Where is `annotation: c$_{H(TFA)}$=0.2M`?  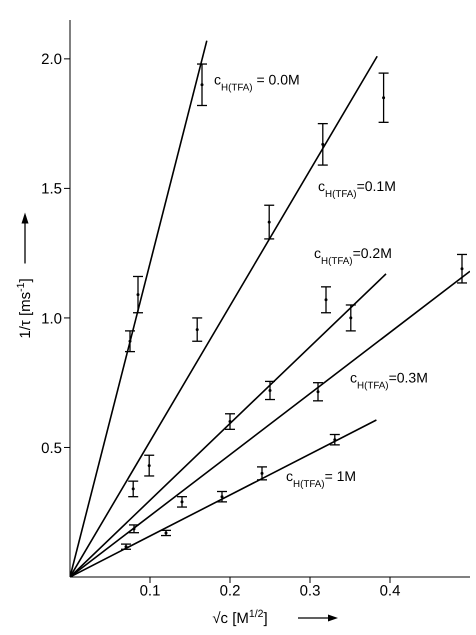
annotation: c$_{H(TFA)}$=0.2M is located at coordinates (353, 256).